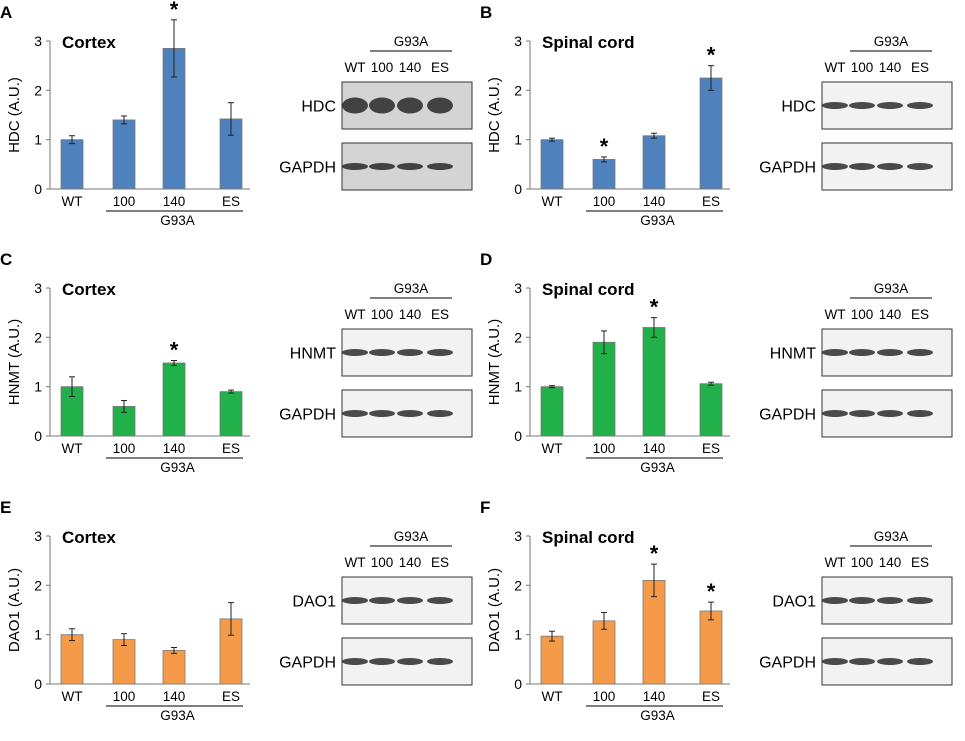  What do you see at coordinates (14, 362) in the screenshot?
I see `y-axis-label: HNMT (A.U.)` at bounding box center [14, 362].